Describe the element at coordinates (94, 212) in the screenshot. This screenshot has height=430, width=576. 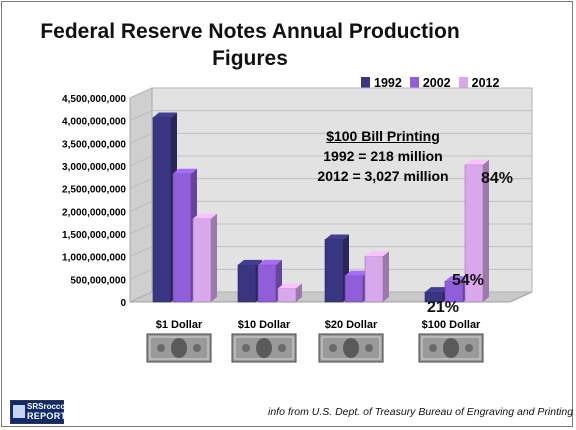
I see `y-tick-label: 2,000,000,000` at that location.